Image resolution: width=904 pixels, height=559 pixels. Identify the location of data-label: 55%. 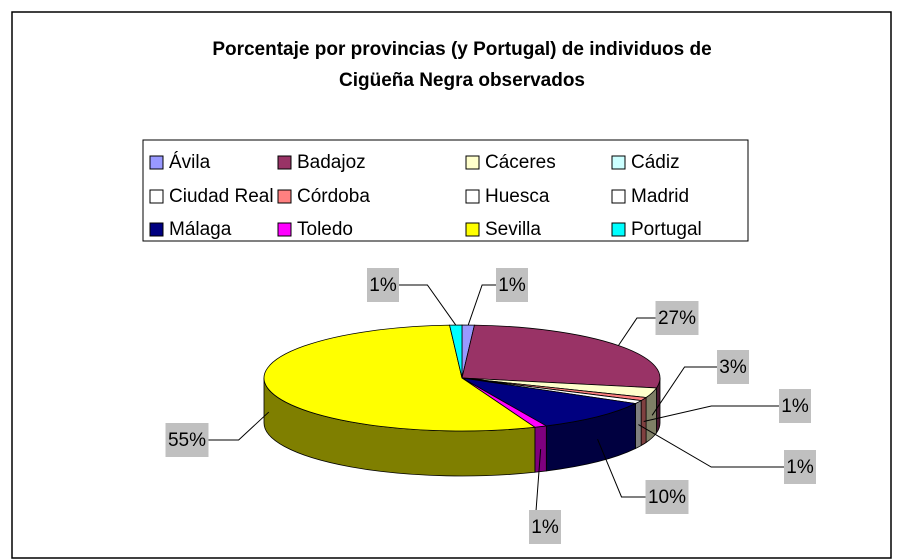
(187, 440).